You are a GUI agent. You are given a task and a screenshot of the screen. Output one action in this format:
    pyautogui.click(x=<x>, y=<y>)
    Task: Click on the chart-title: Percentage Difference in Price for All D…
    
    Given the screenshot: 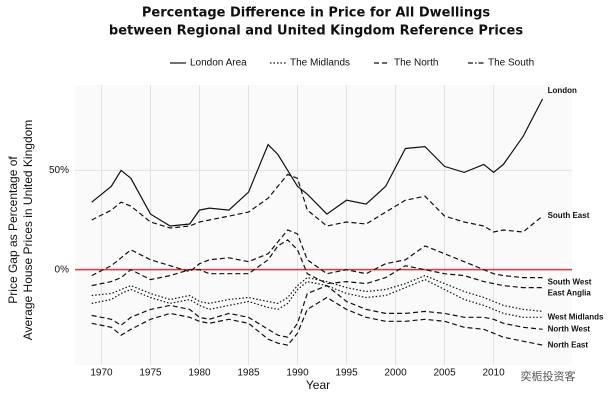 What is the action you would take?
    pyautogui.click(x=316, y=13)
    